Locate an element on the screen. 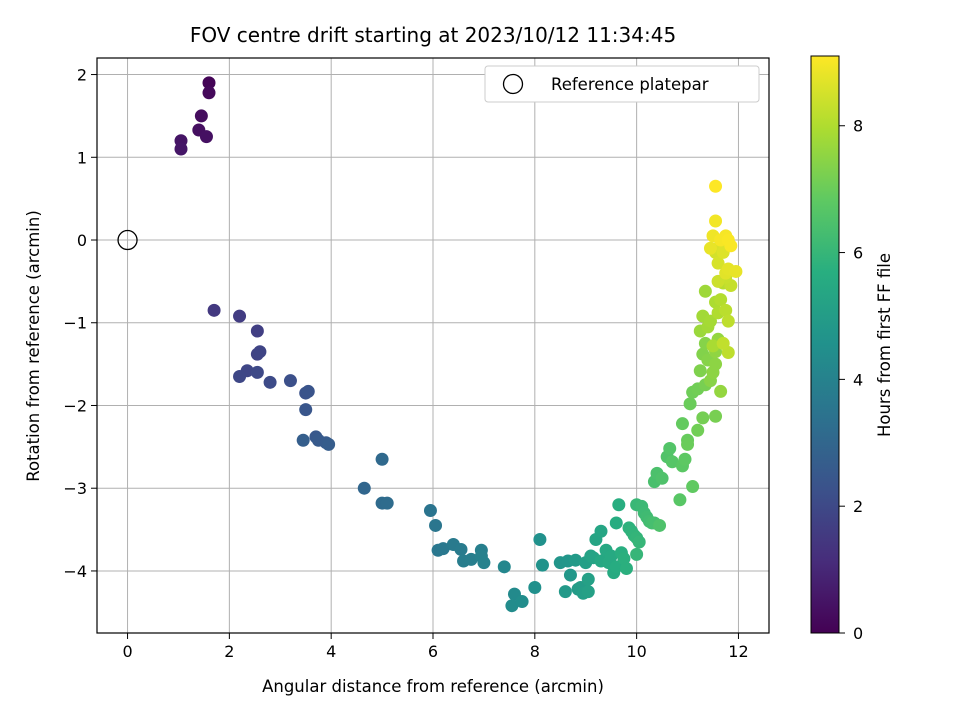  colorbar-tick-label: 4 is located at coordinates (858, 379).